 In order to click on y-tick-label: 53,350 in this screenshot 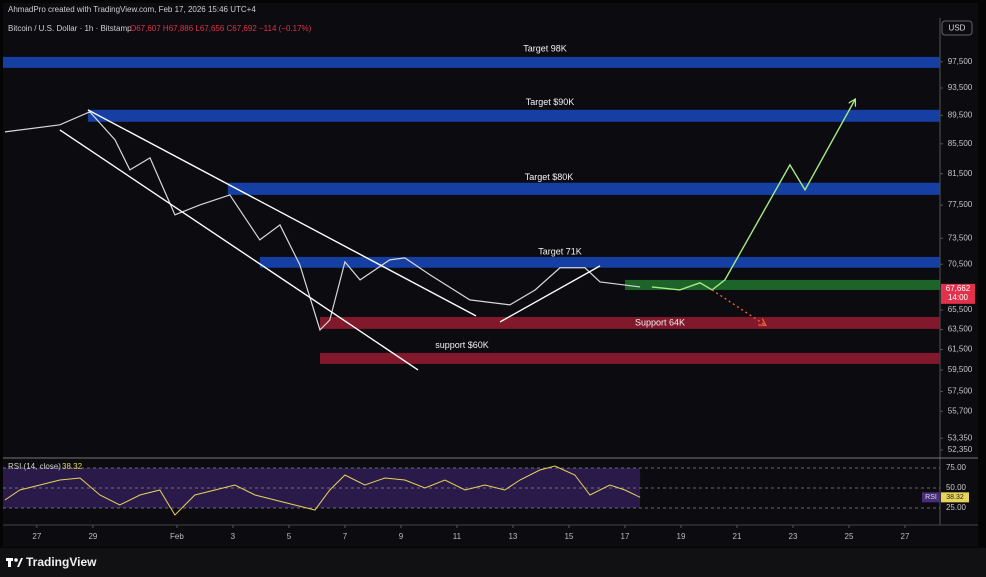, I will do `click(960, 437)`.